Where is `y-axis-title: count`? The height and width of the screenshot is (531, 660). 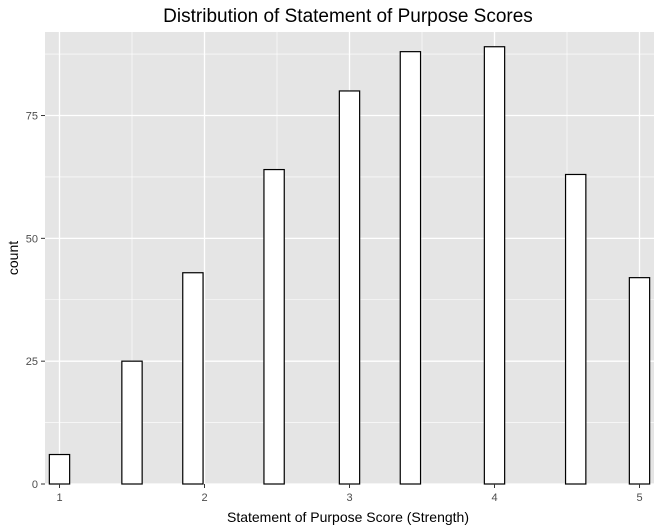 y-axis-title: count is located at coordinates (13, 258).